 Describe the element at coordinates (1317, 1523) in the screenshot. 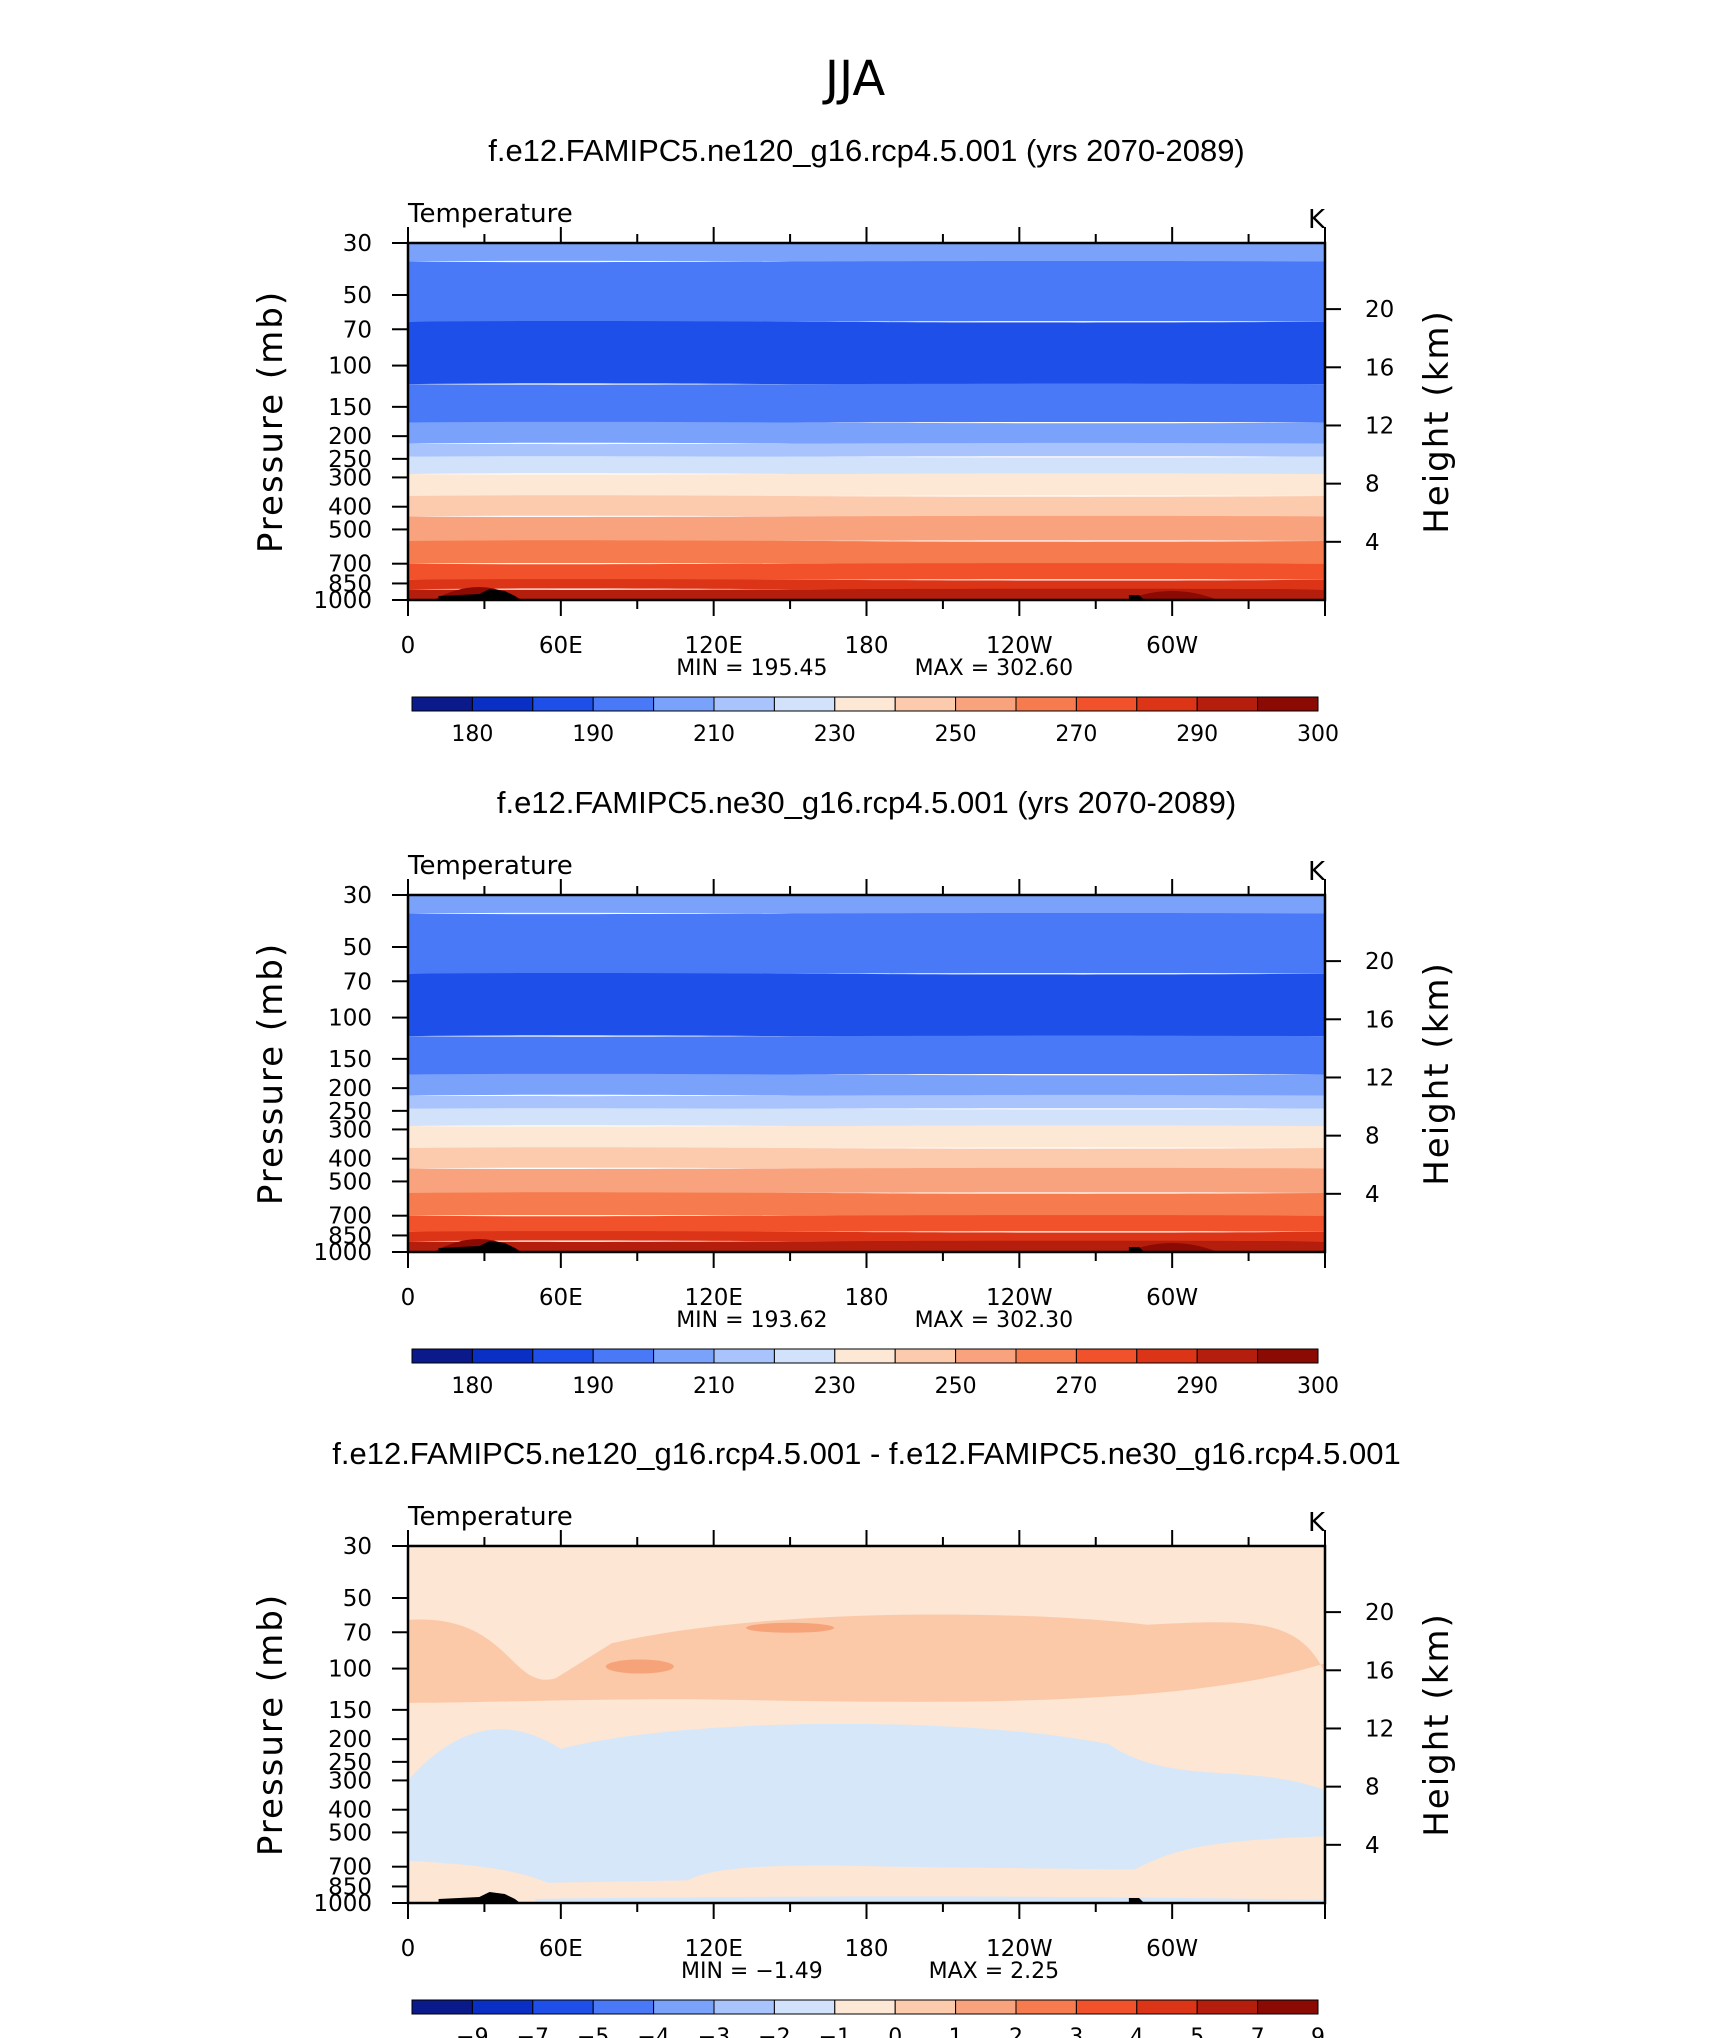

I see `units-label: K` at that location.